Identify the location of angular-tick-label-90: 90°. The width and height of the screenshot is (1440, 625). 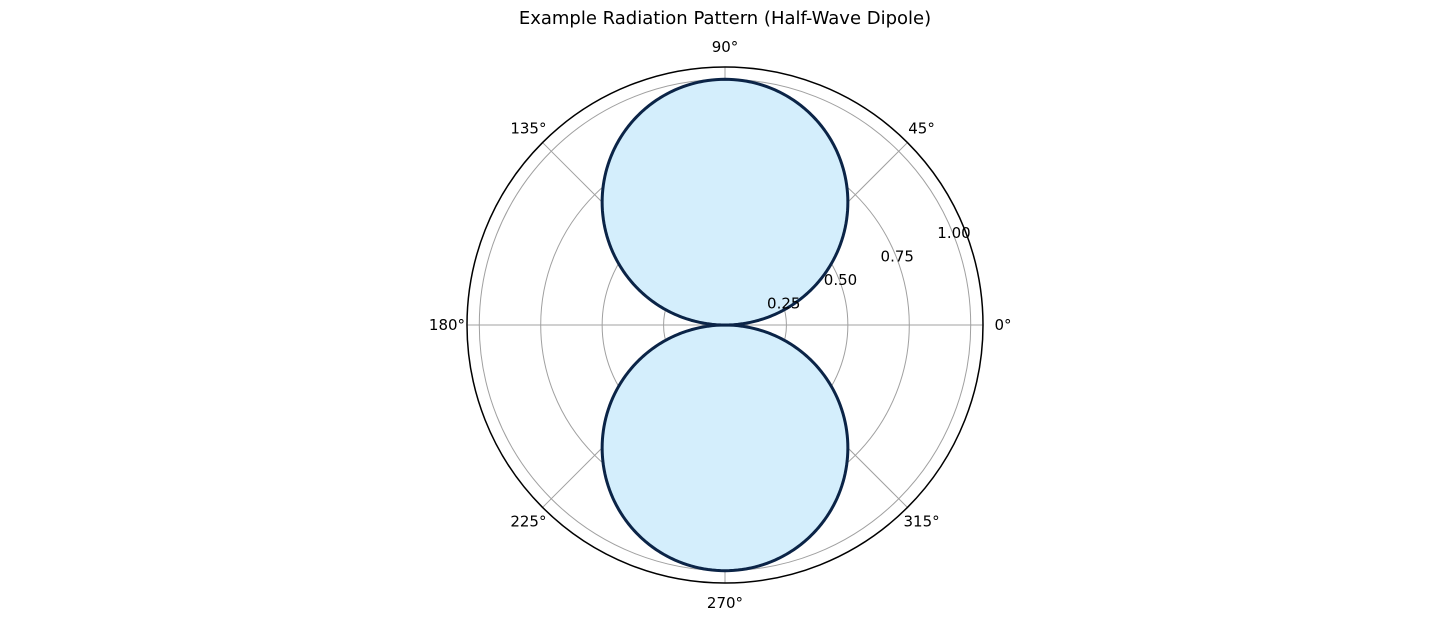
(725, 47).